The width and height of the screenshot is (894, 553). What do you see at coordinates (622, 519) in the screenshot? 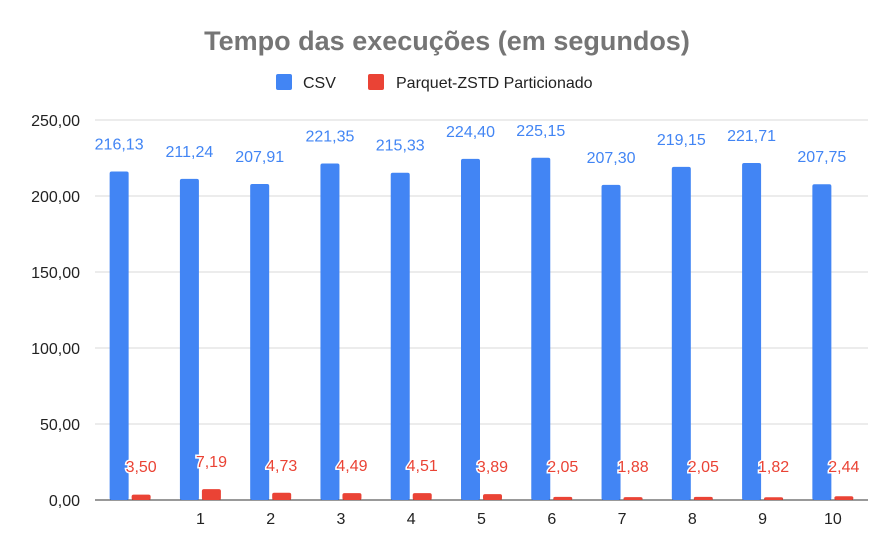
I see `x-tick-label: 7` at bounding box center [622, 519].